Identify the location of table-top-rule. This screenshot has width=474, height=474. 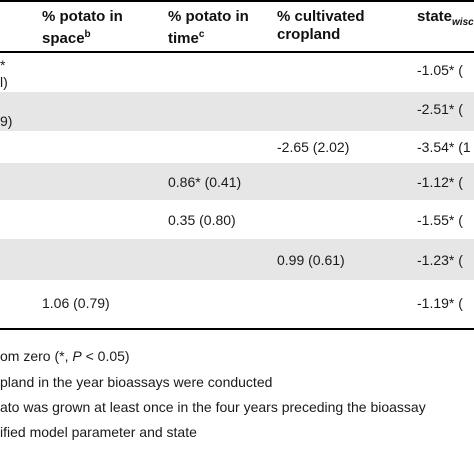
(237, 1).